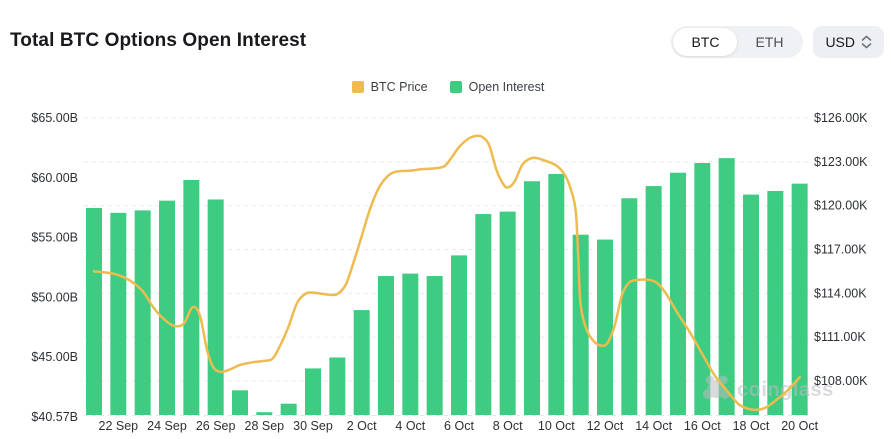  Describe the element at coordinates (785, 390) in the screenshot. I see `coinglass-watermark-text: coinglass` at that location.